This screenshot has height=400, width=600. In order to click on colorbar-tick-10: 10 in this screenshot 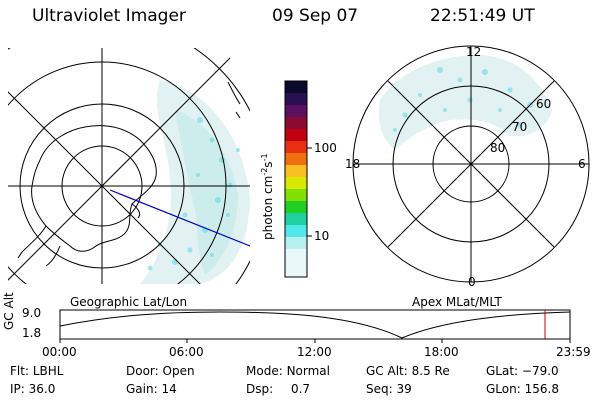, I will do `click(322, 236)`.